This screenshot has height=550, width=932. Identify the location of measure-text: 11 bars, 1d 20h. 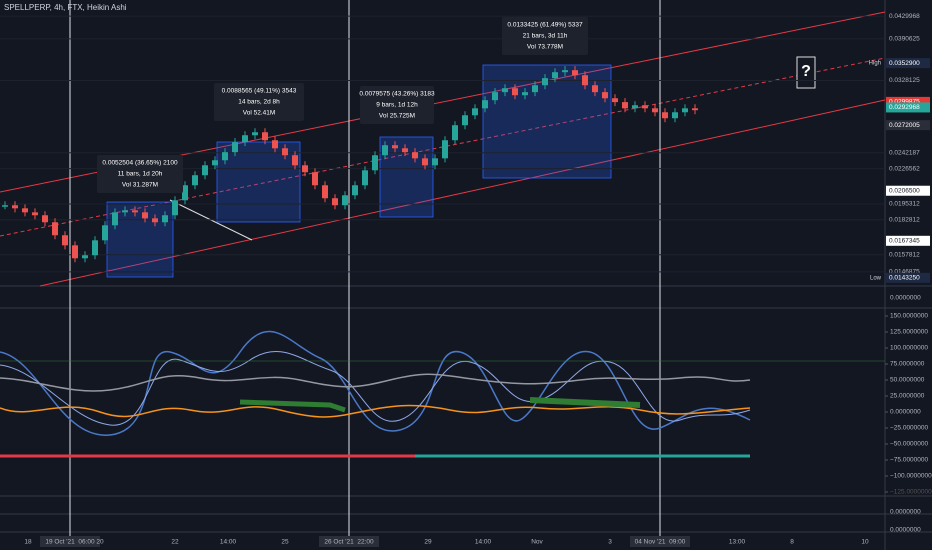
(140, 174).